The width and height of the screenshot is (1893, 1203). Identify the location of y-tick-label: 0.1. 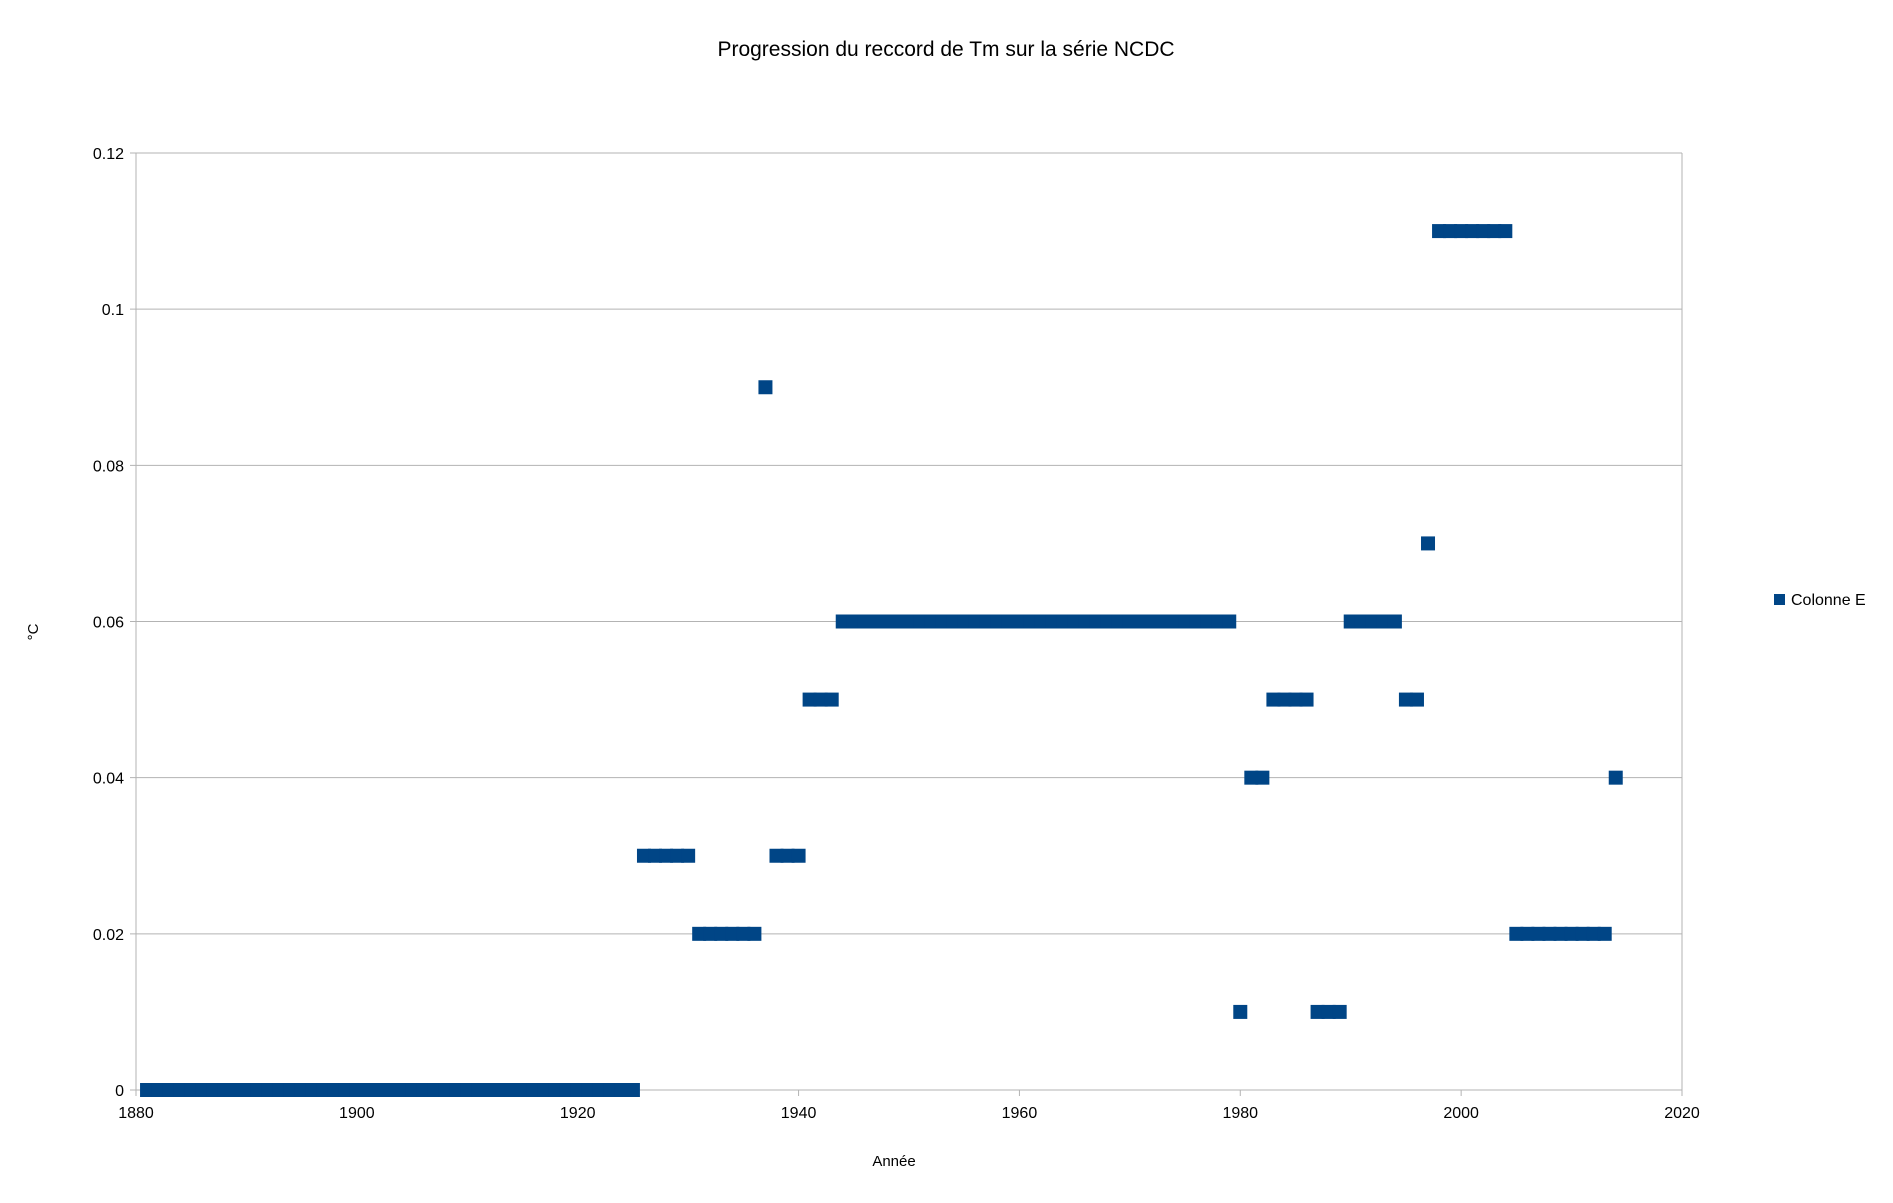
(113, 310).